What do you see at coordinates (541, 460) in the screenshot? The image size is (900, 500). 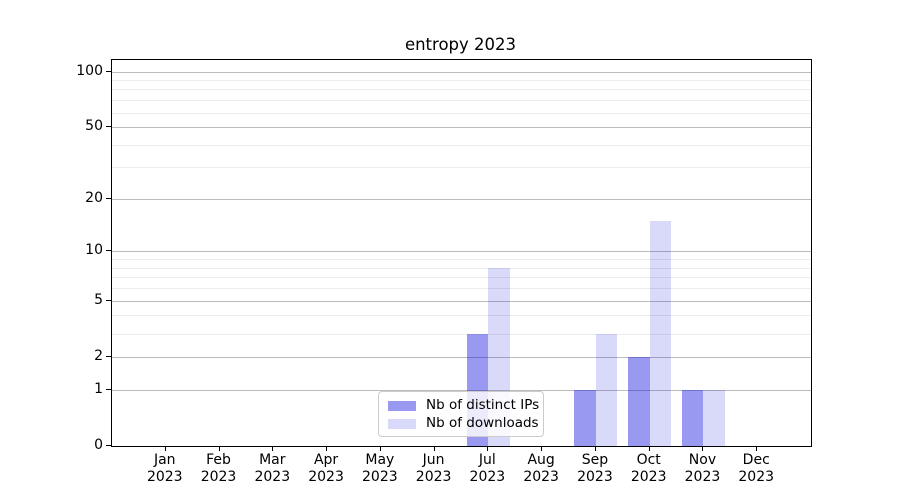 I see `x-tick-month: Aug` at bounding box center [541, 460].